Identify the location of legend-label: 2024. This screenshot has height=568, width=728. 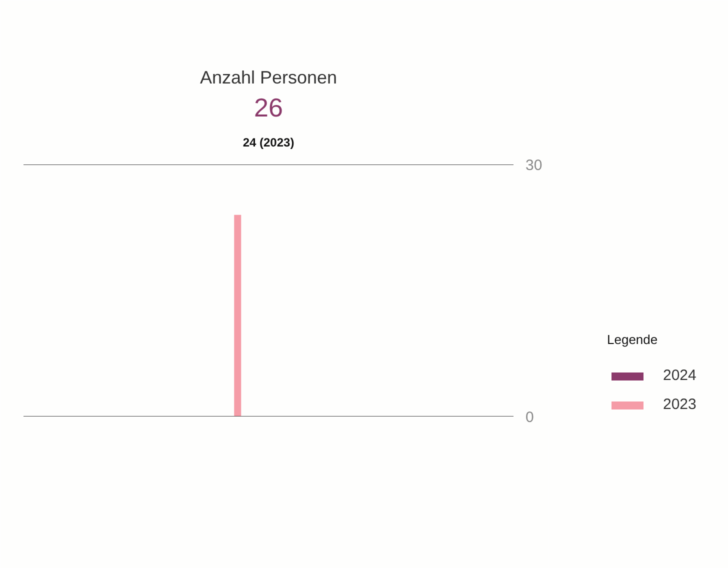
(679, 375).